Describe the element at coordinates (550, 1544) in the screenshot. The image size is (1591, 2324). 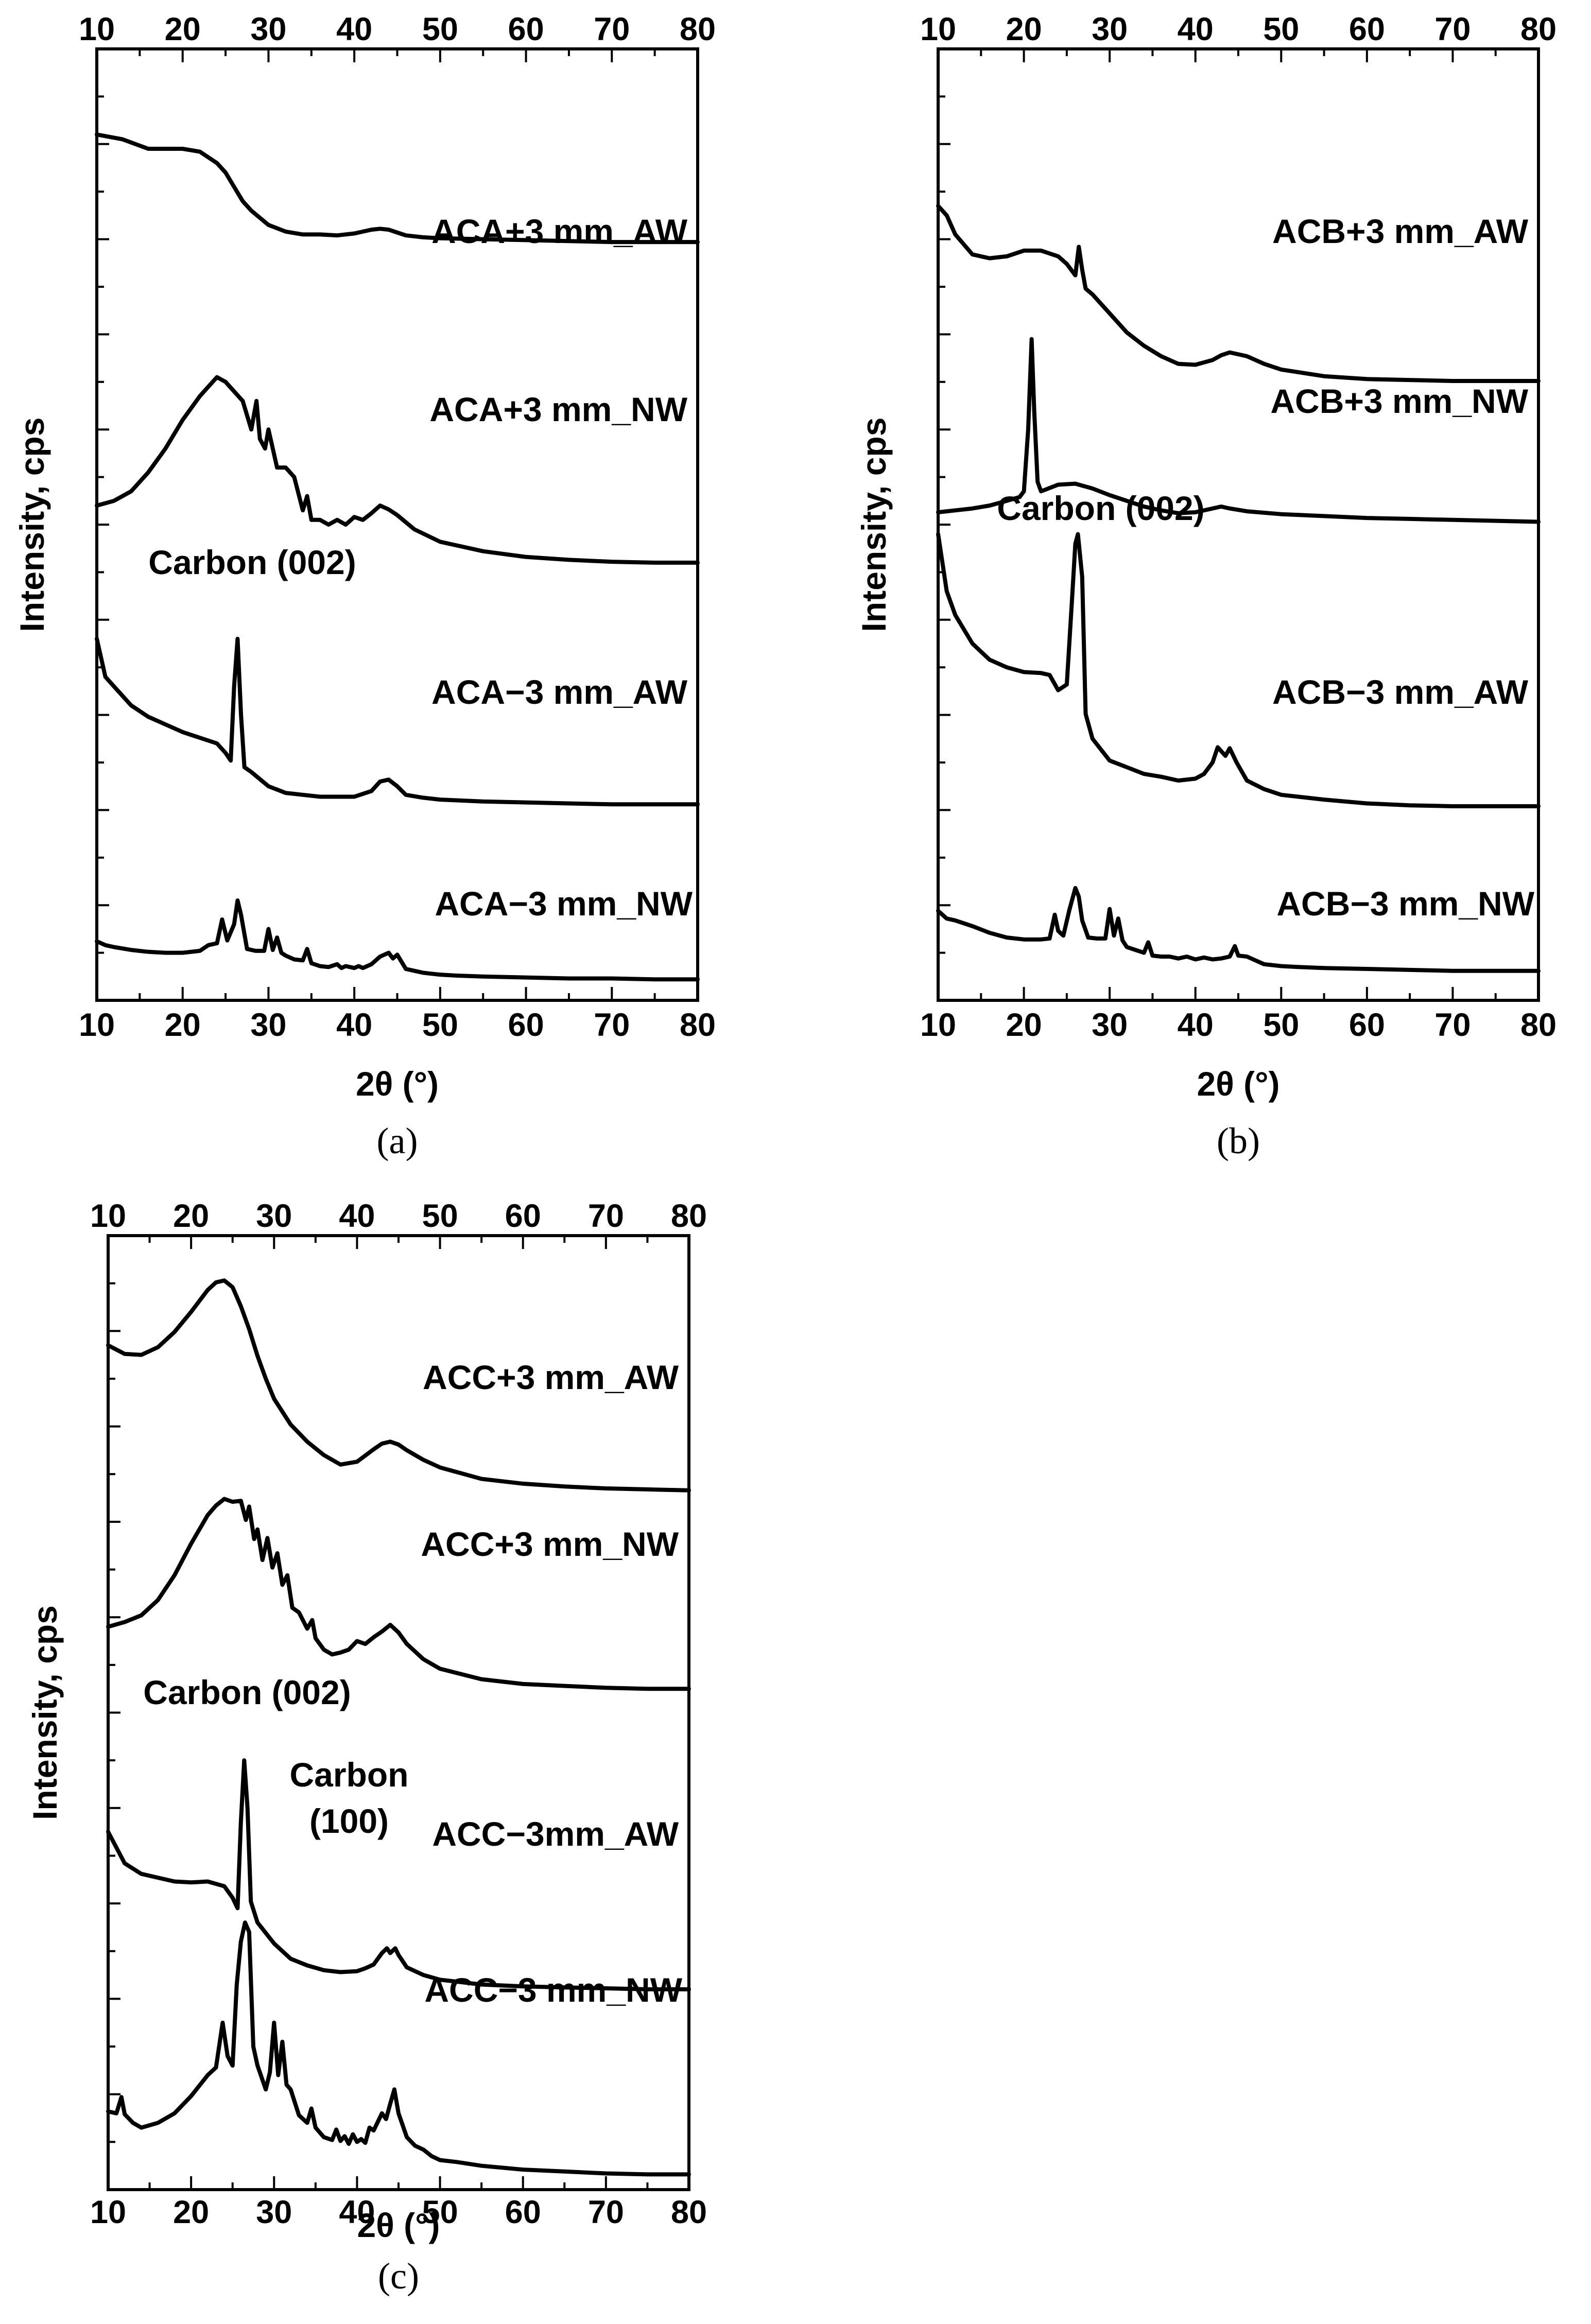
I see `series-label: ACC+3 mm_NW` at that location.